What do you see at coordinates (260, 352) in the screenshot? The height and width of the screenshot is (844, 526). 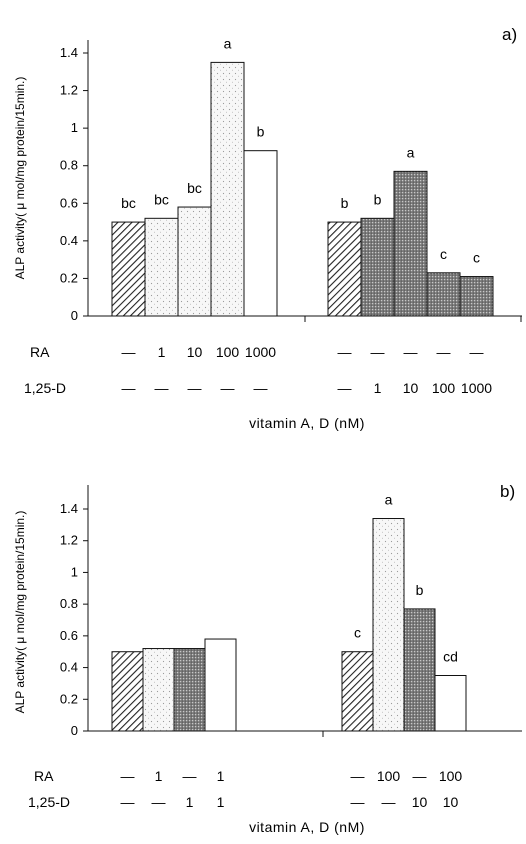 I see `ra-dose-label: 1000` at bounding box center [260, 352].